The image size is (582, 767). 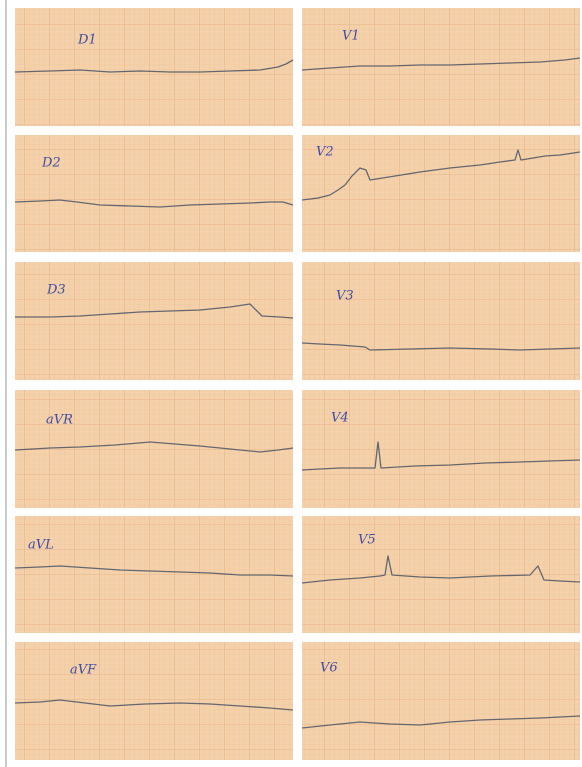 What do you see at coordinates (351, 36) in the screenshot?
I see `lead-label: V1` at bounding box center [351, 36].